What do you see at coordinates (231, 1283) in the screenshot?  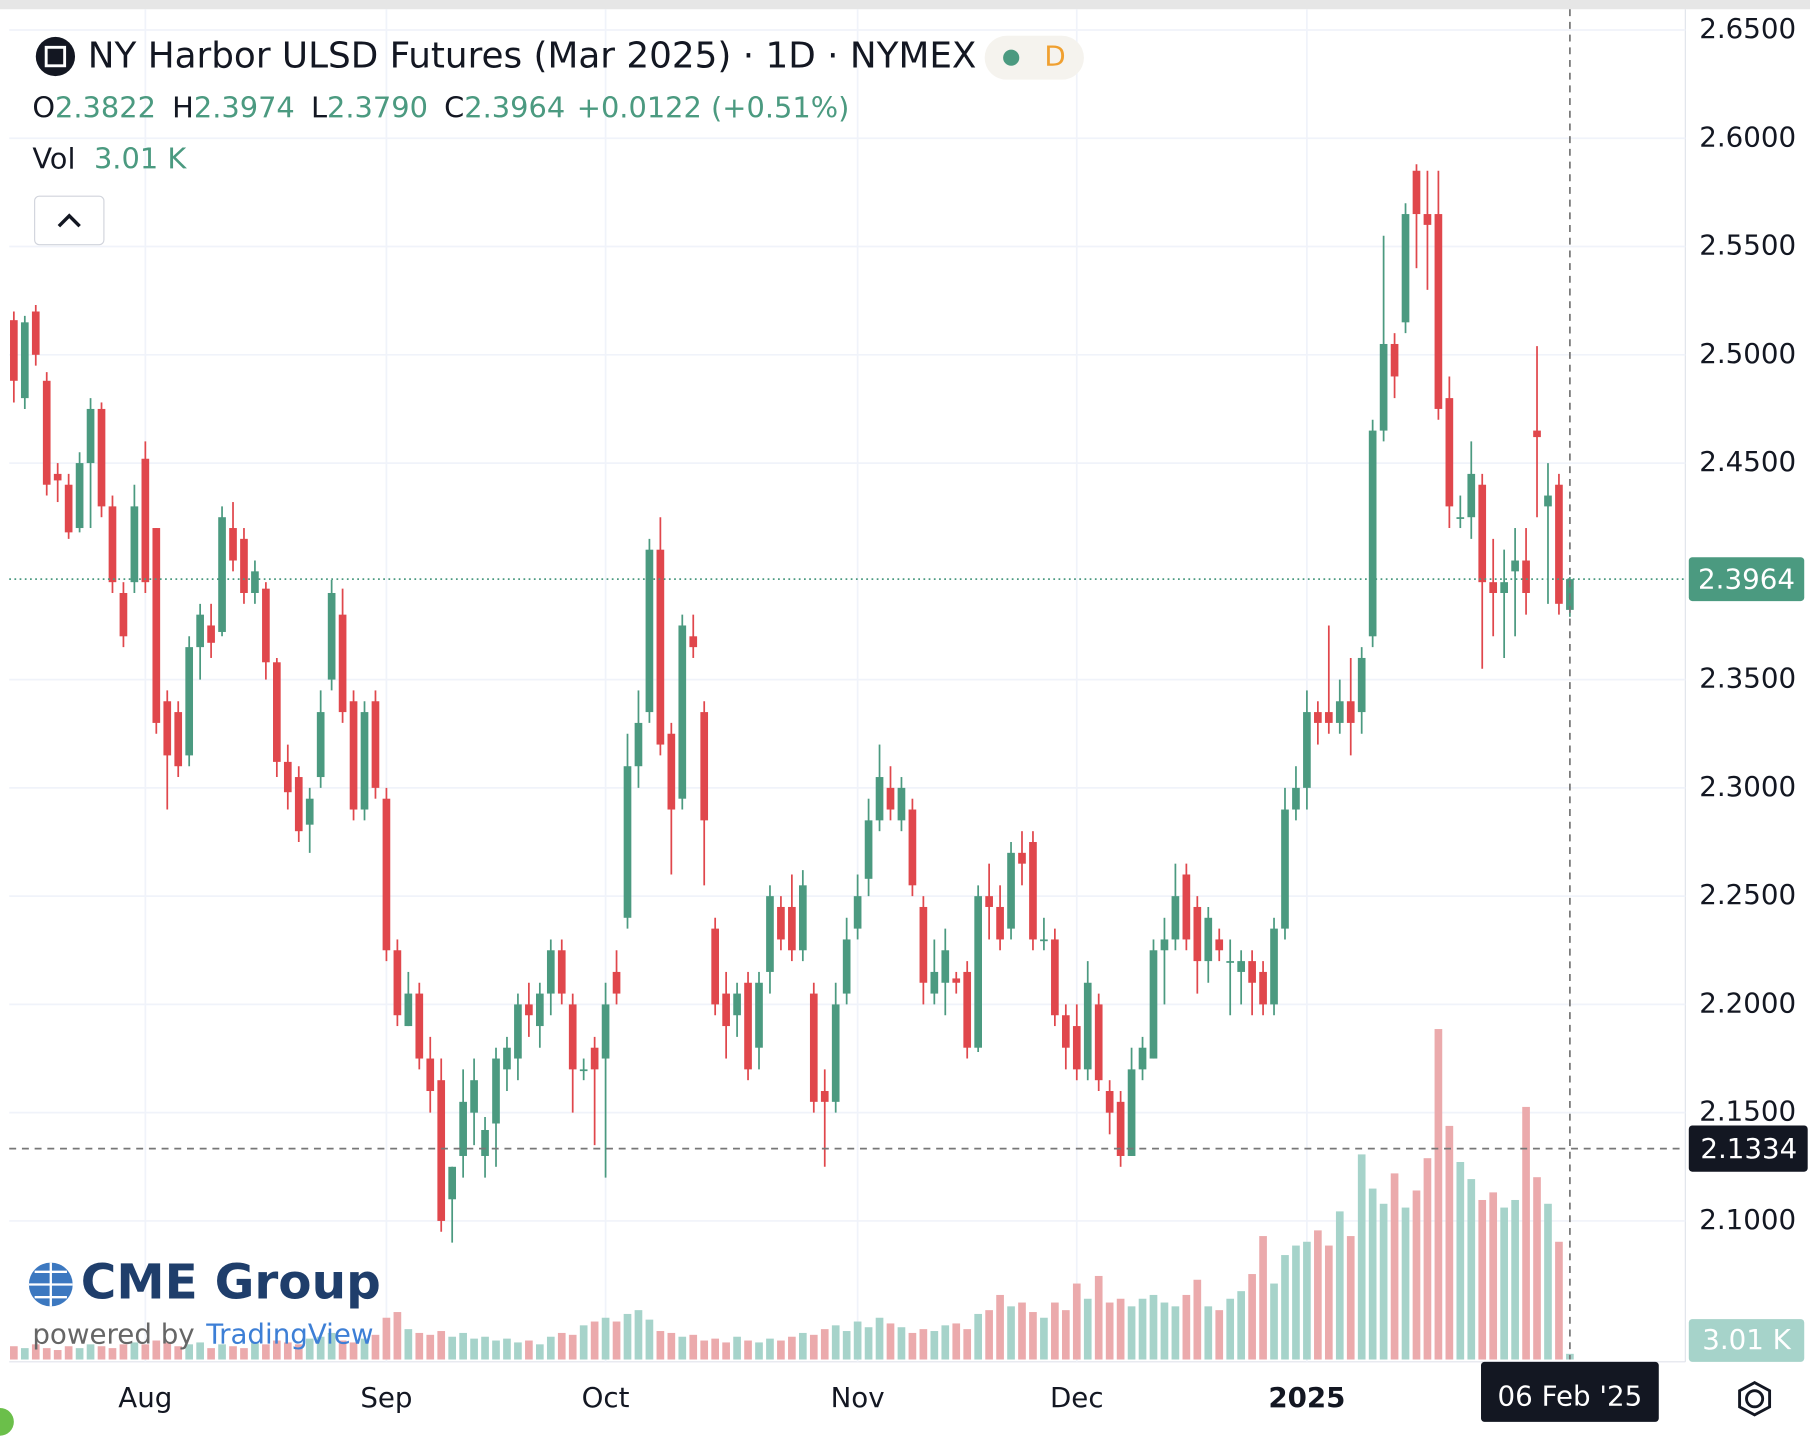 I see `logo-name: CME Group` at bounding box center [231, 1283].